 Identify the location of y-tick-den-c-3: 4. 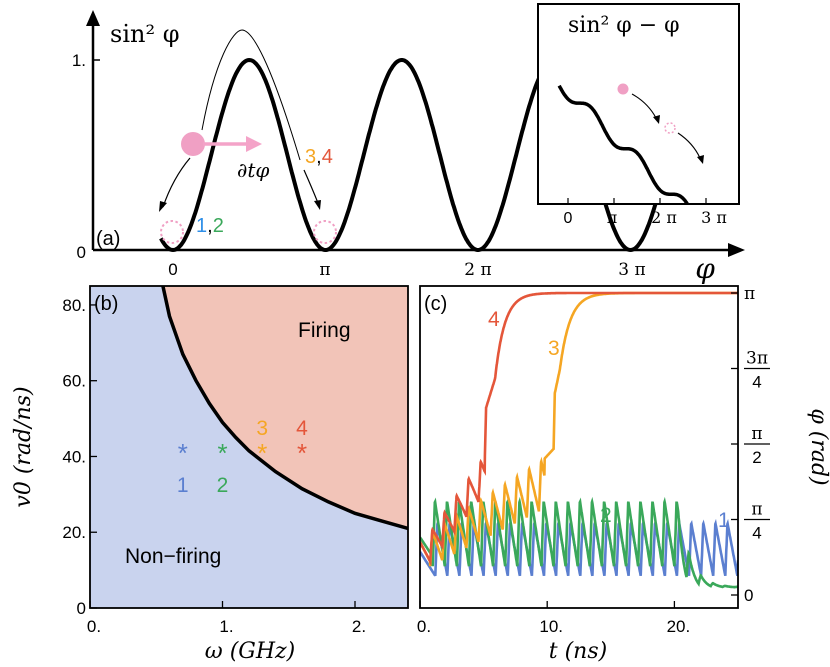
(756, 381).